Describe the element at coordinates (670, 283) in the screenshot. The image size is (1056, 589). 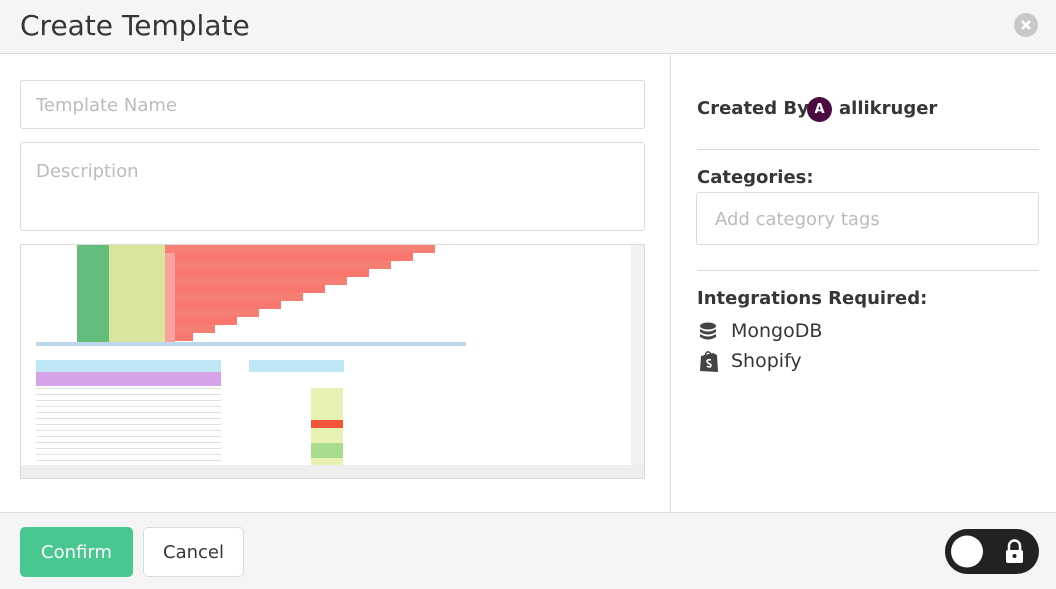
I see `divider` at that location.